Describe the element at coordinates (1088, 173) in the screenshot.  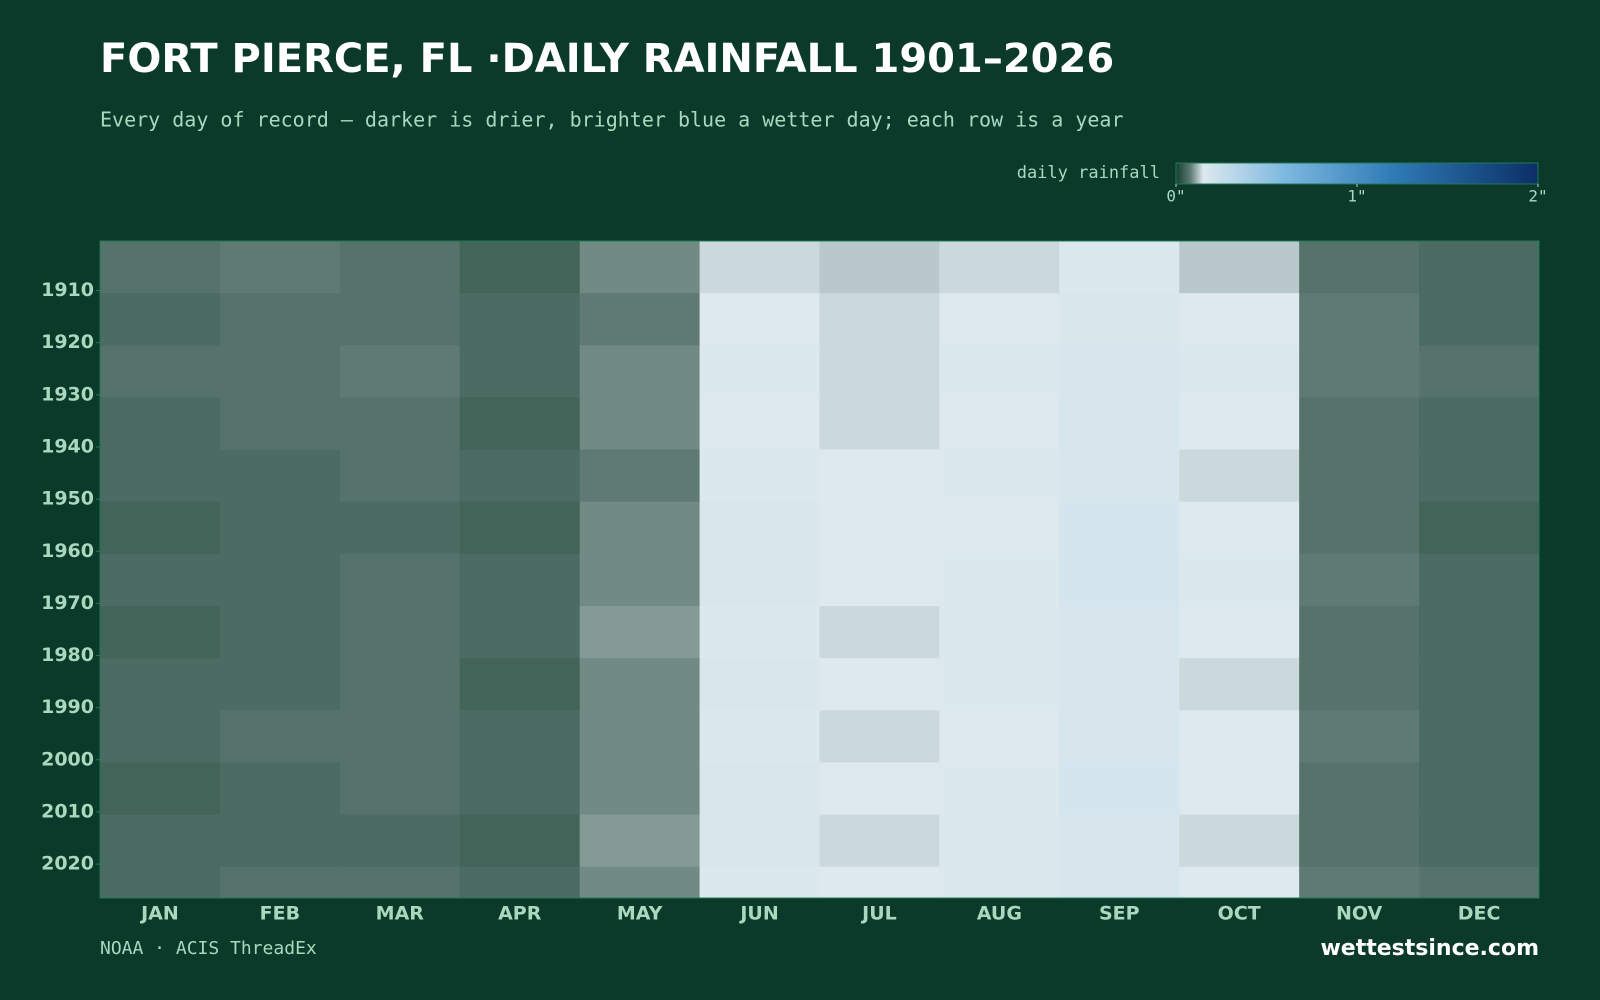
I see `legend-label: daily rainfall` at that location.